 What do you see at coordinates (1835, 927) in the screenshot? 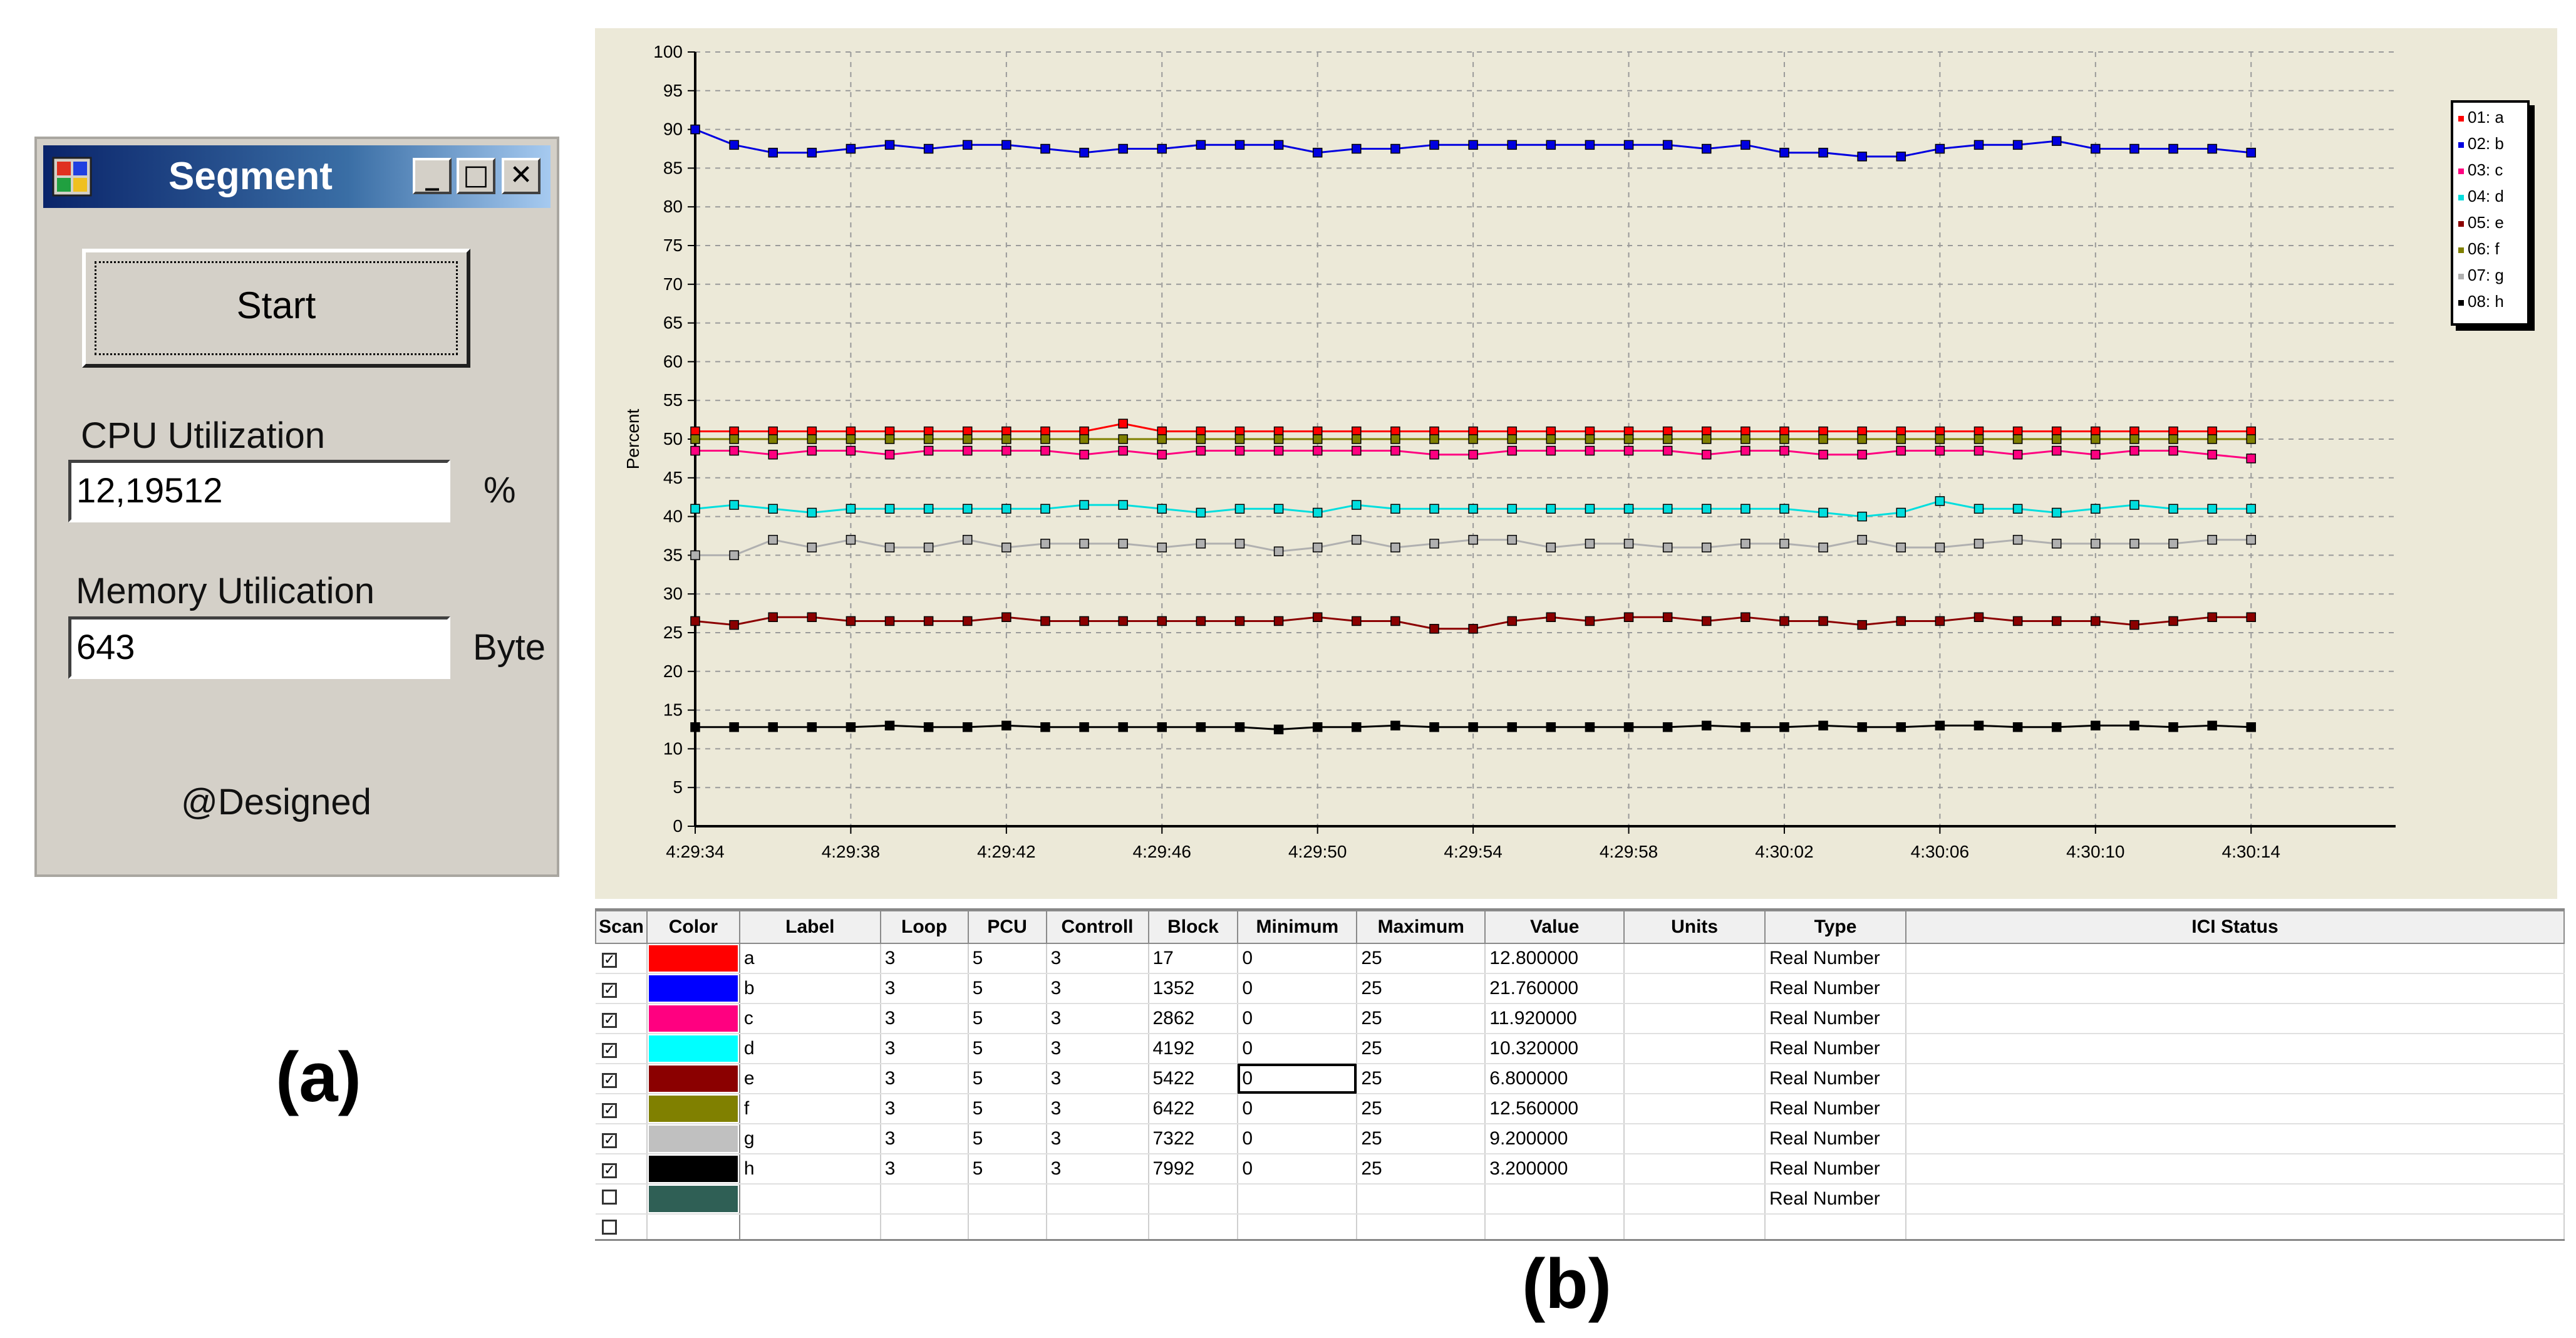
I see `column-header-type: Type` at bounding box center [1835, 927].